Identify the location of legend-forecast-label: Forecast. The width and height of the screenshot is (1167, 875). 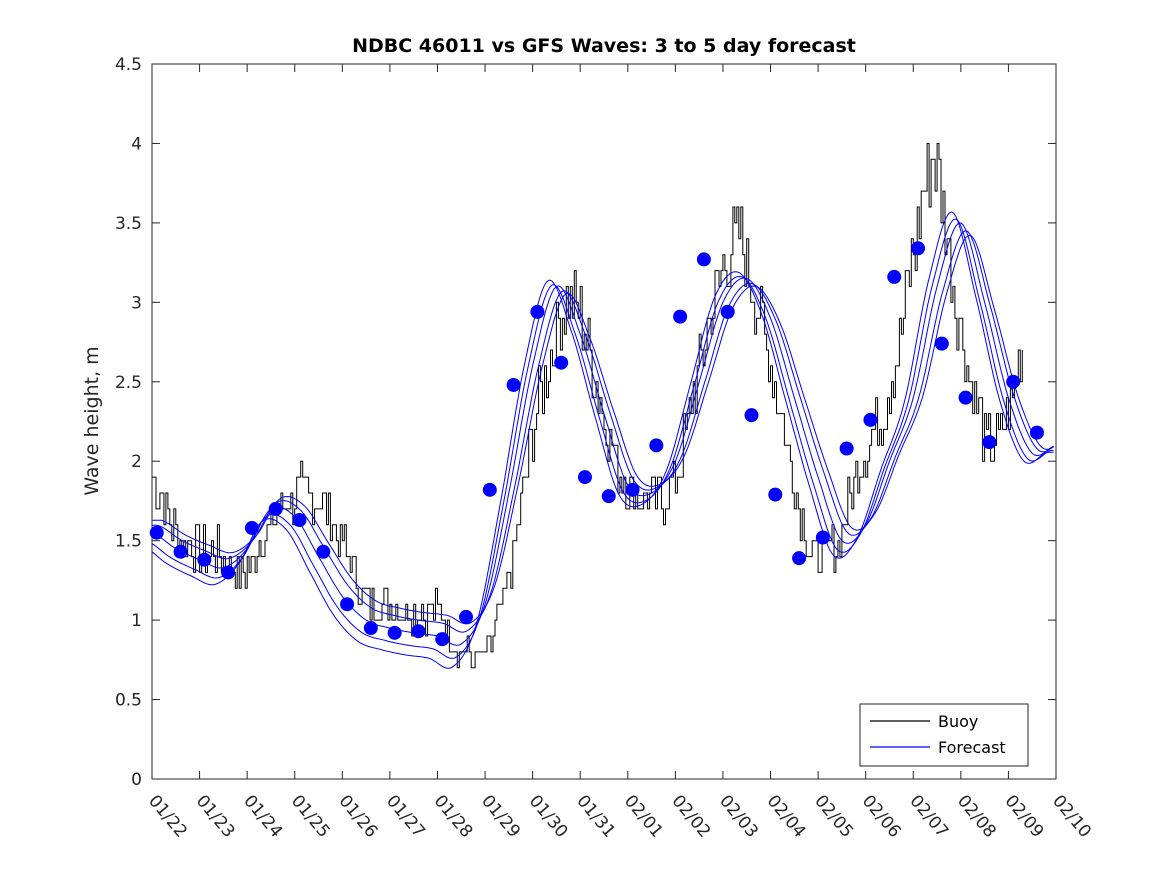
(972, 747).